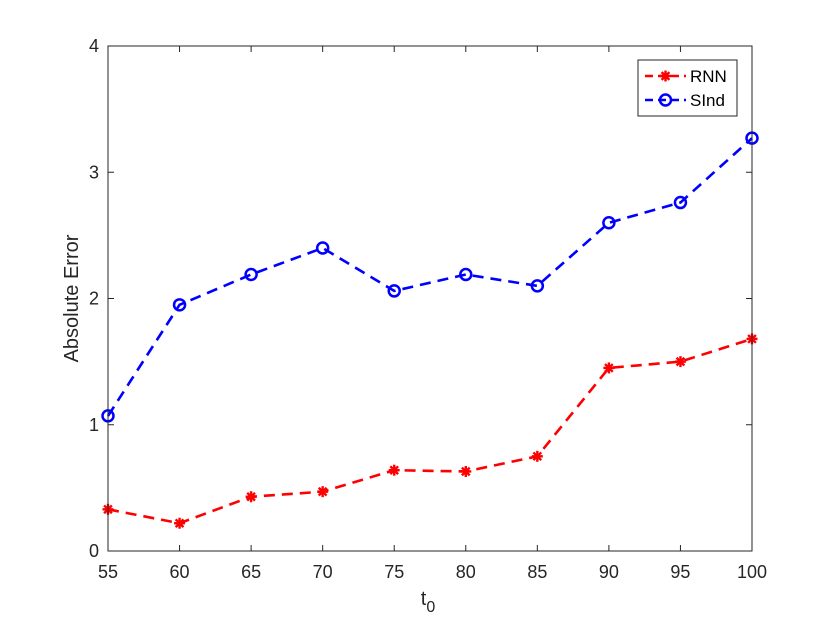 This screenshot has width=830, height=623. What do you see at coordinates (466, 572) in the screenshot?
I see `x-tick-label: 80` at bounding box center [466, 572].